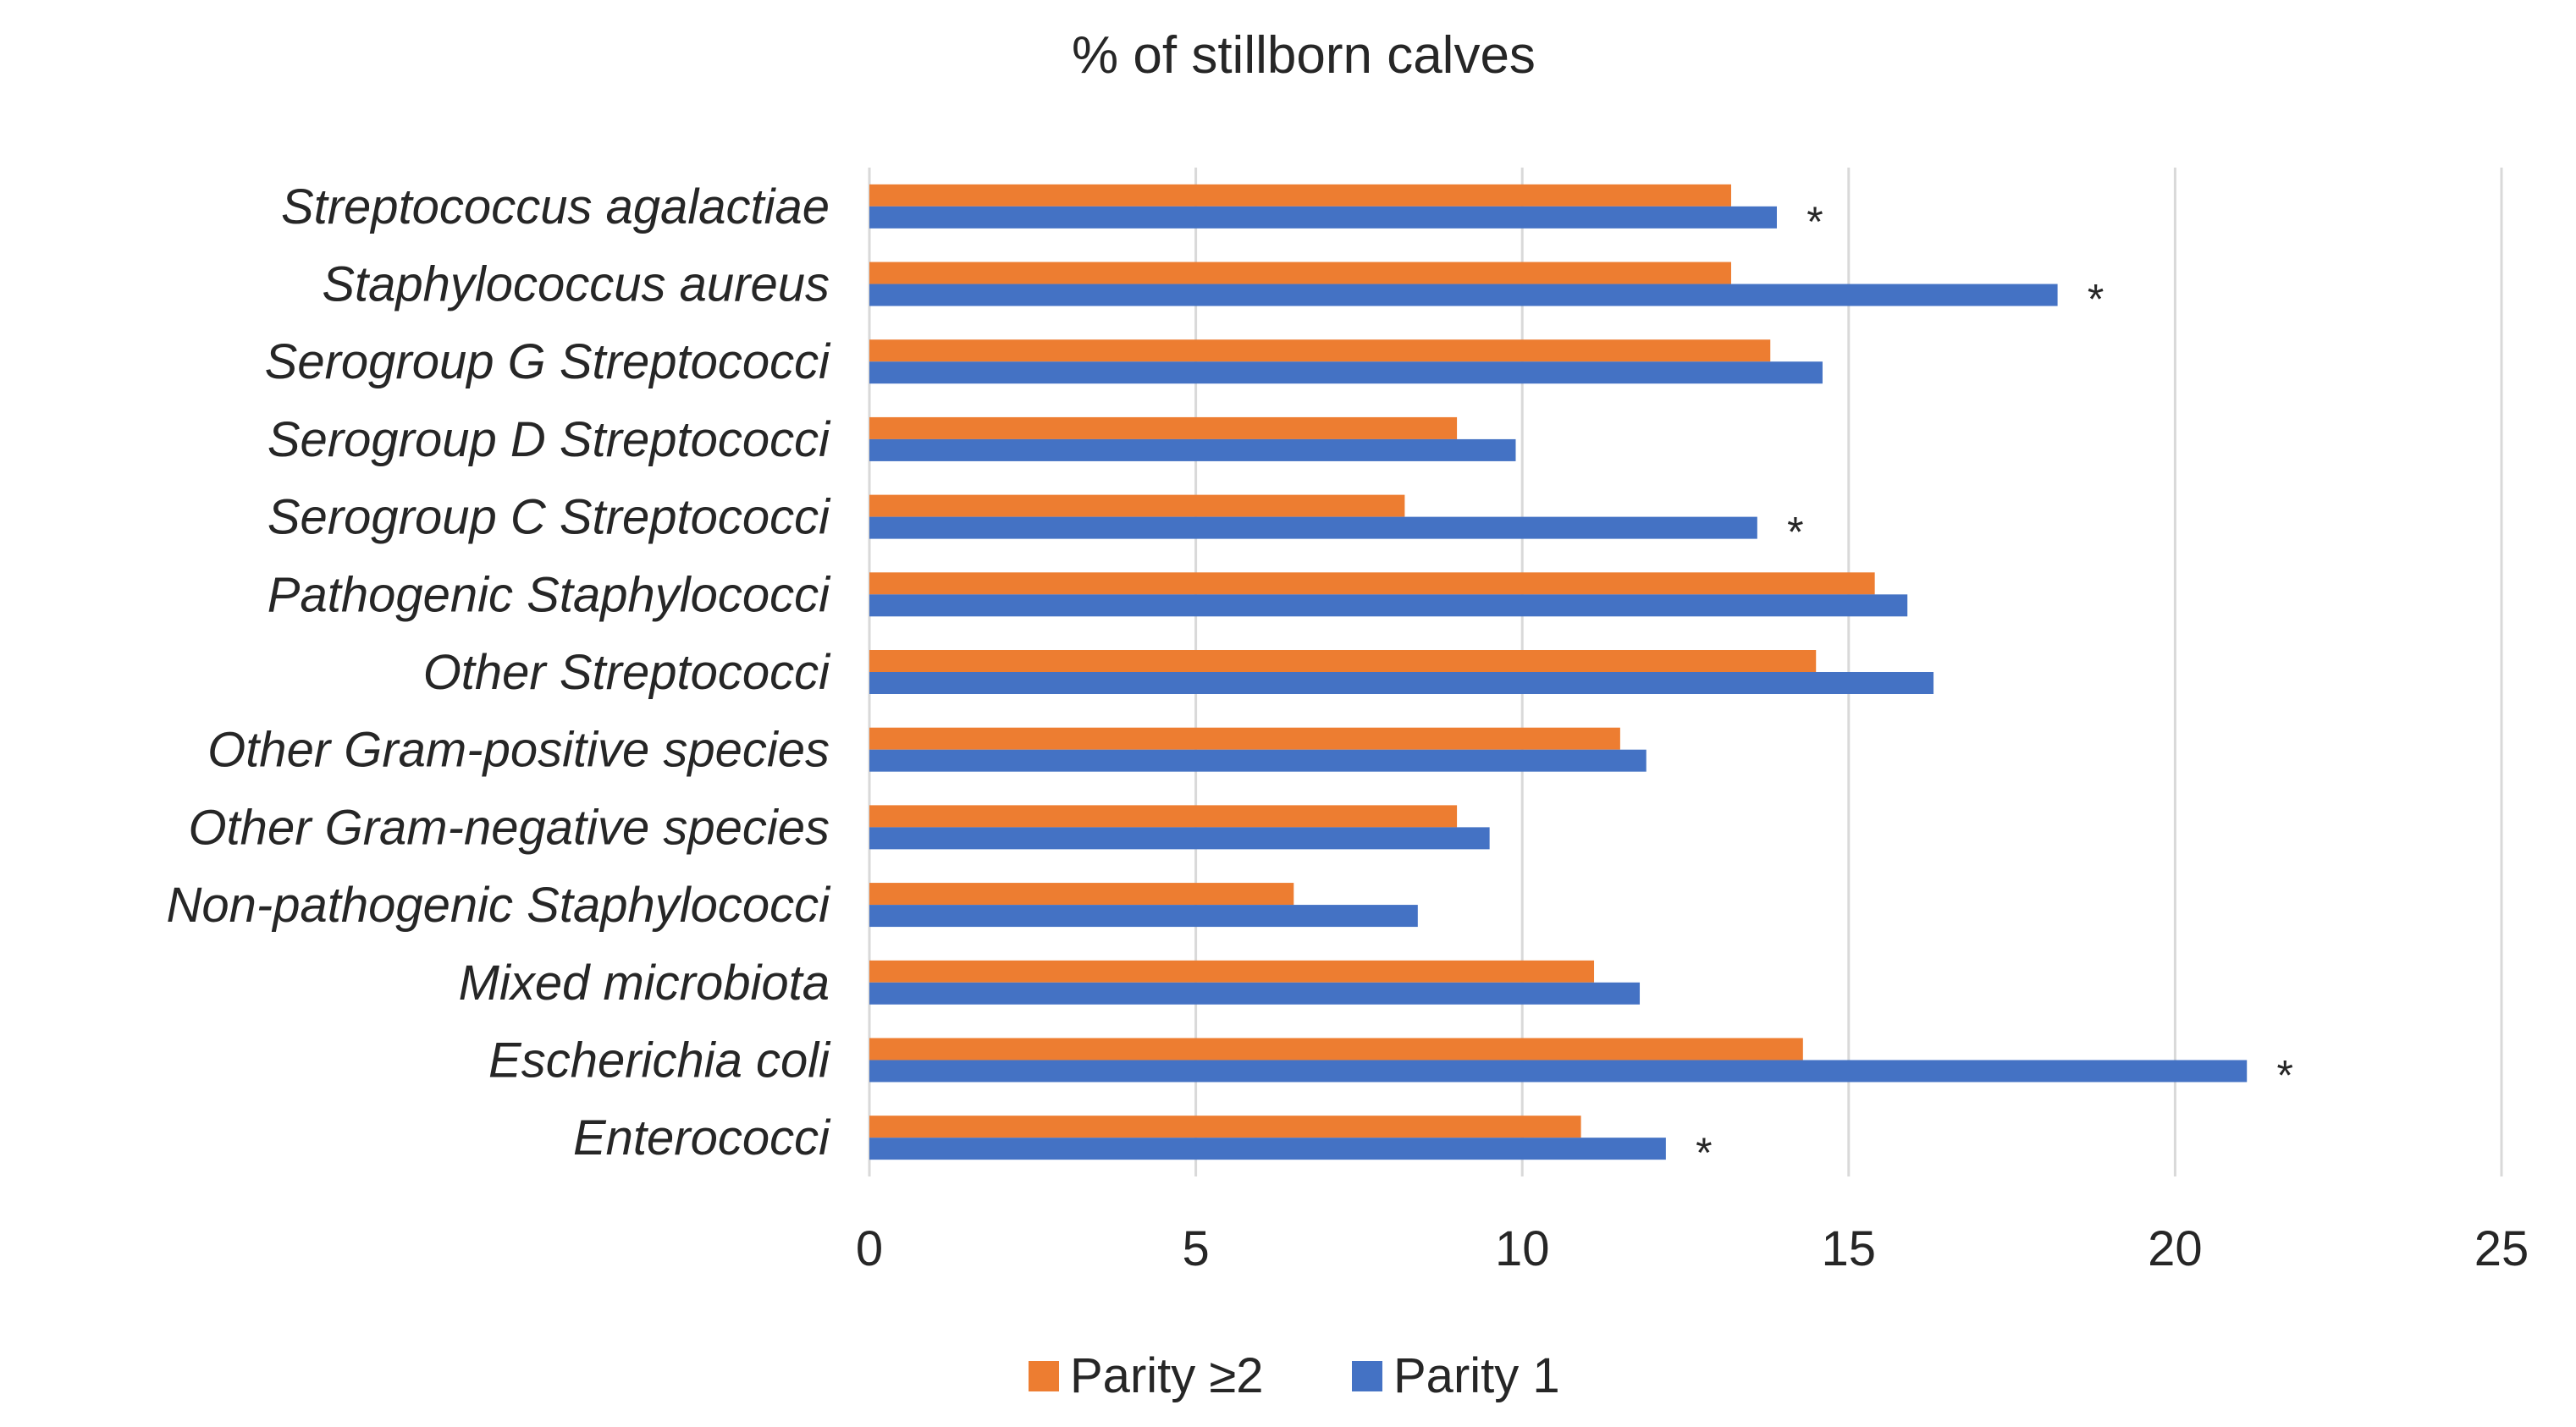 This screenshot has width=2576, height=1427. Describe the element at coordinates (1313, 527) in the screenshot. I see `bar-parity-1-serogroup-c-streptococci` at that location.